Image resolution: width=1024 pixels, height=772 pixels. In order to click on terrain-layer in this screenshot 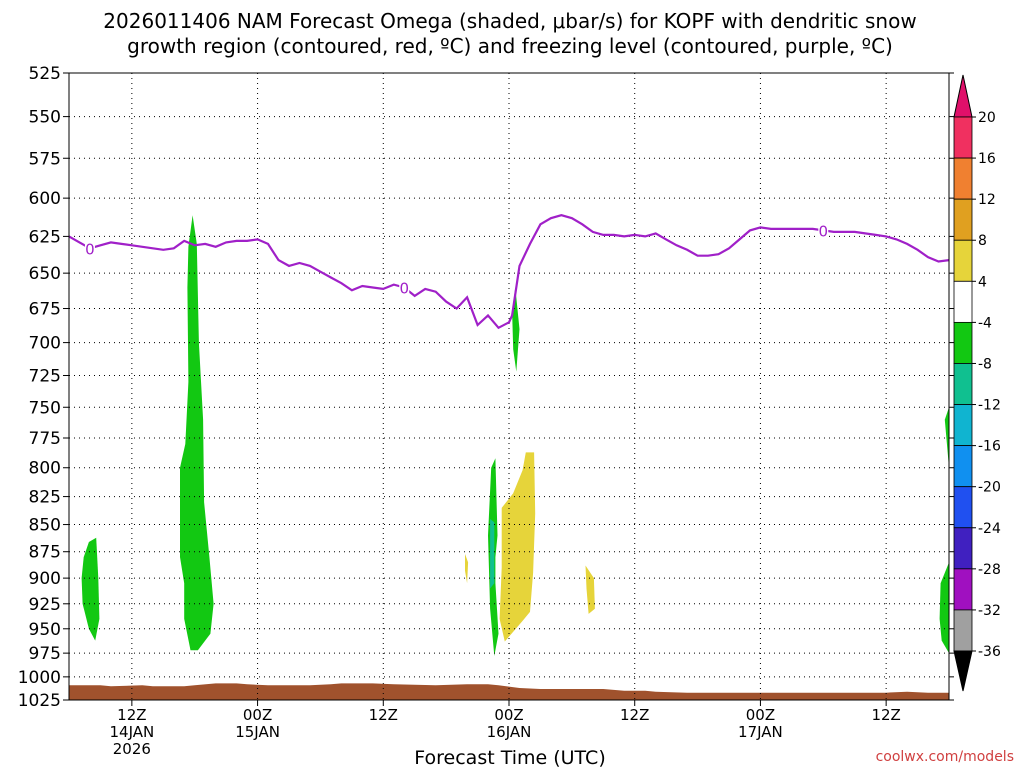, I will do `click(509, 691)`.